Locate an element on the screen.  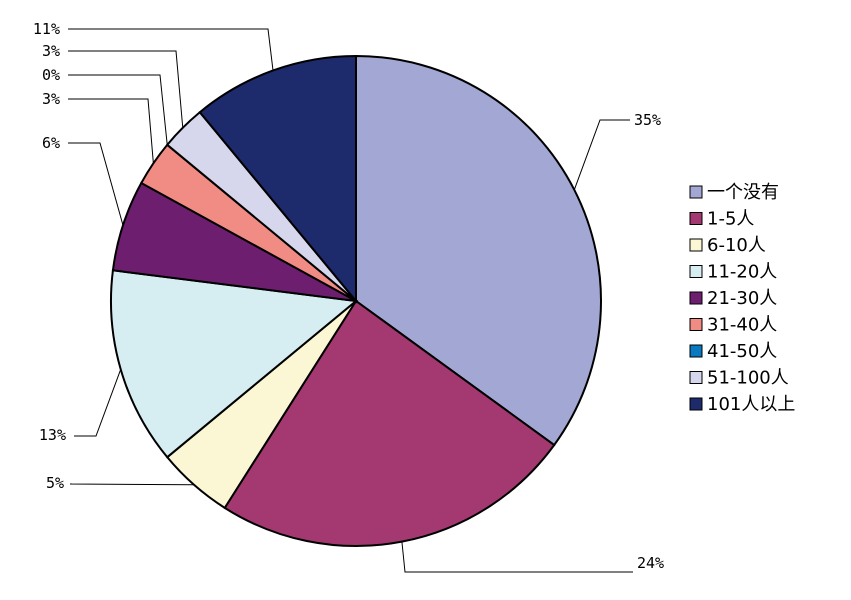
percent-label-4: 13% is located at coordinates (52, 435).